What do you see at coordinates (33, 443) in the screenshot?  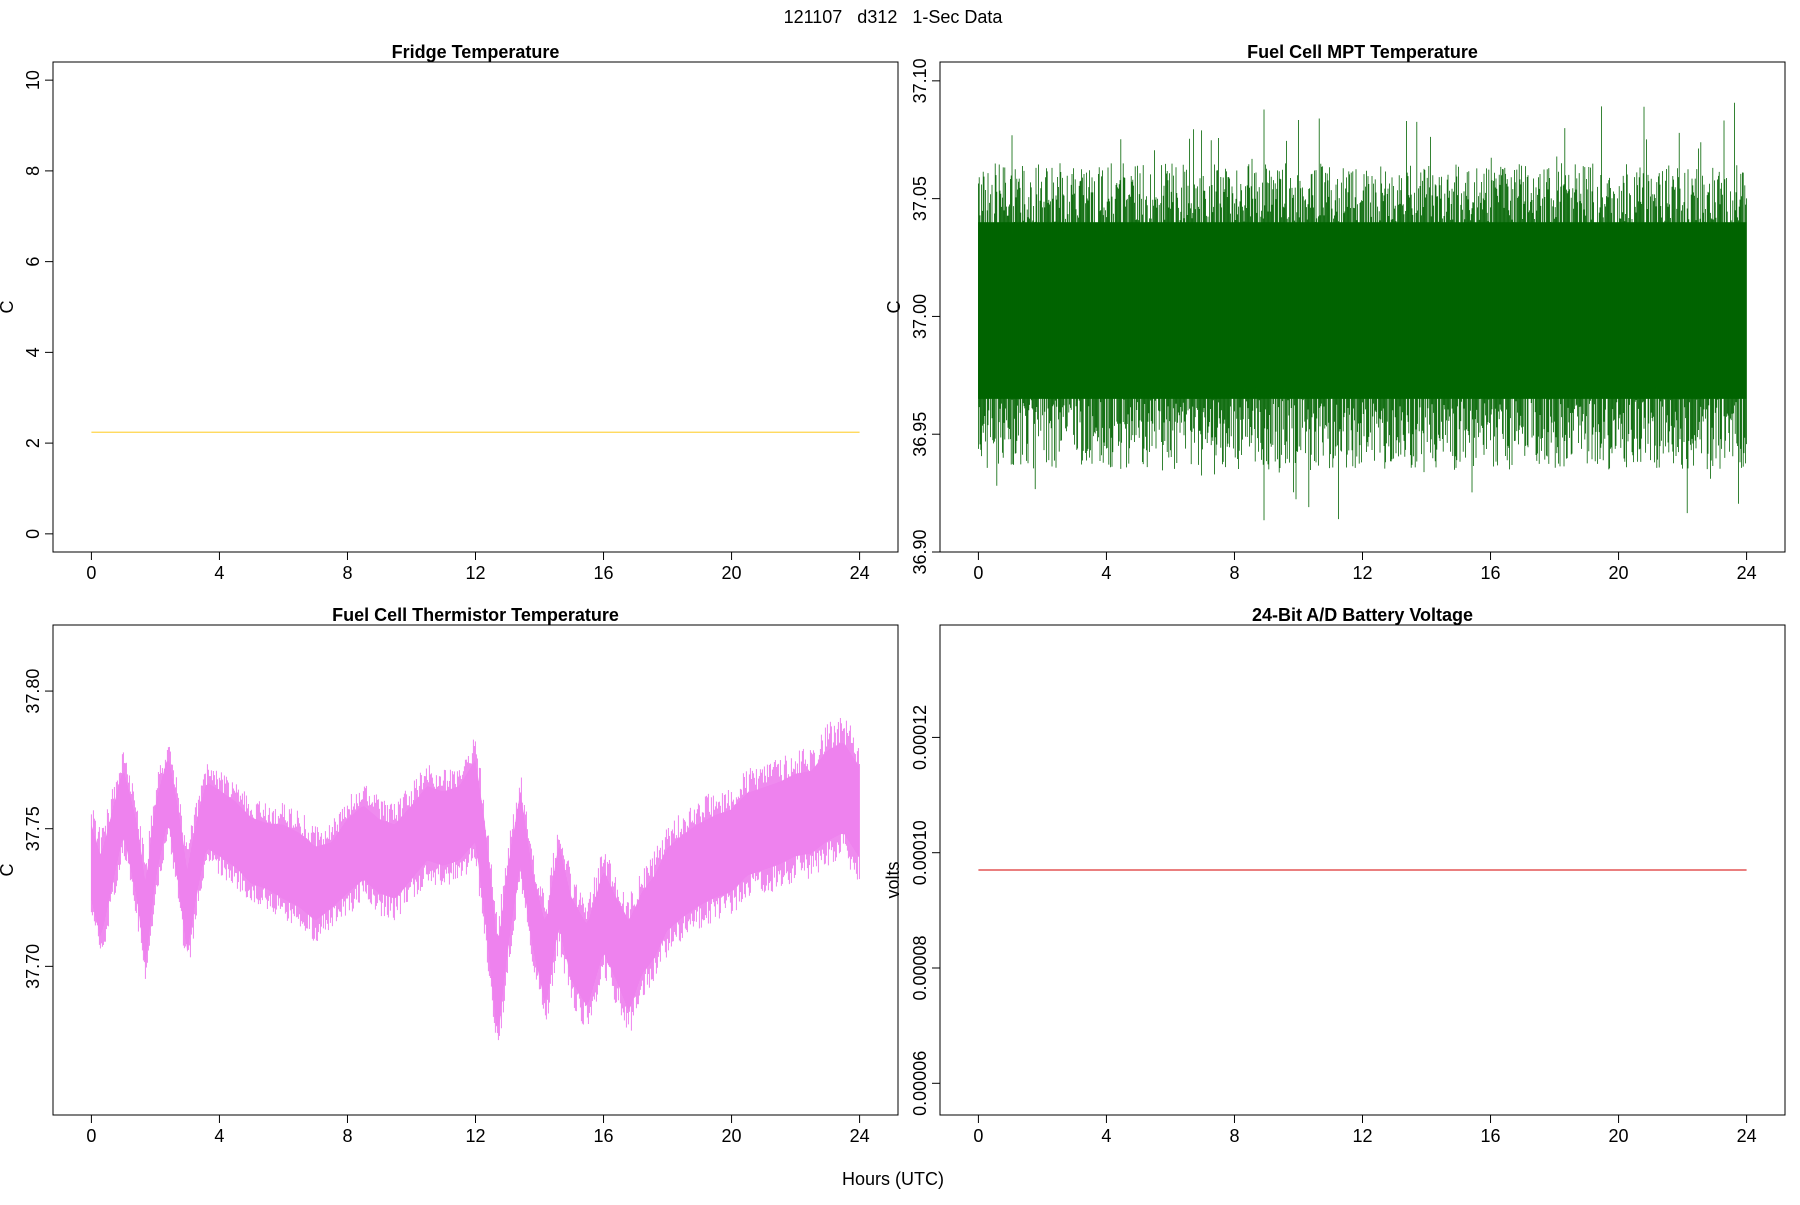 I see `y-tick-label: 2` at bounding box center [33, 443].